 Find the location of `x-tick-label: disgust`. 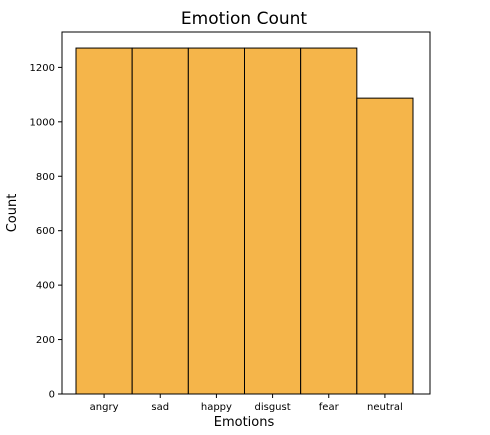

x-tick-label: disgust is located at coordinates (273, 407).